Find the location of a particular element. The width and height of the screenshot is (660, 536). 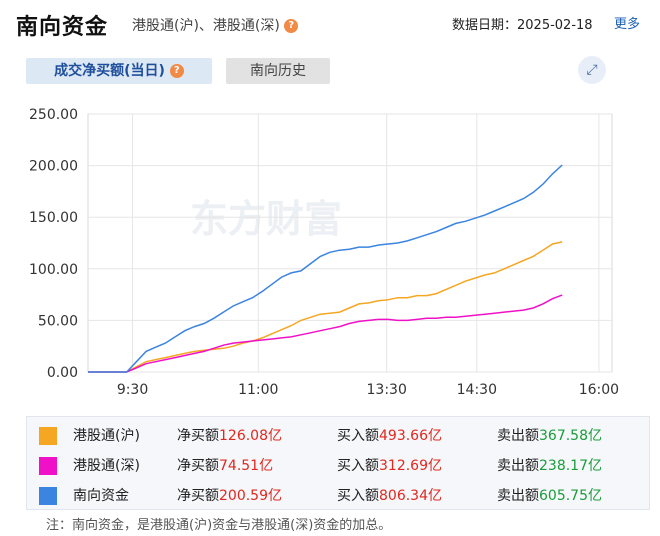

tab-net-buy-today: 成交净买额(当日) ? is located at coordinates (119, 71).